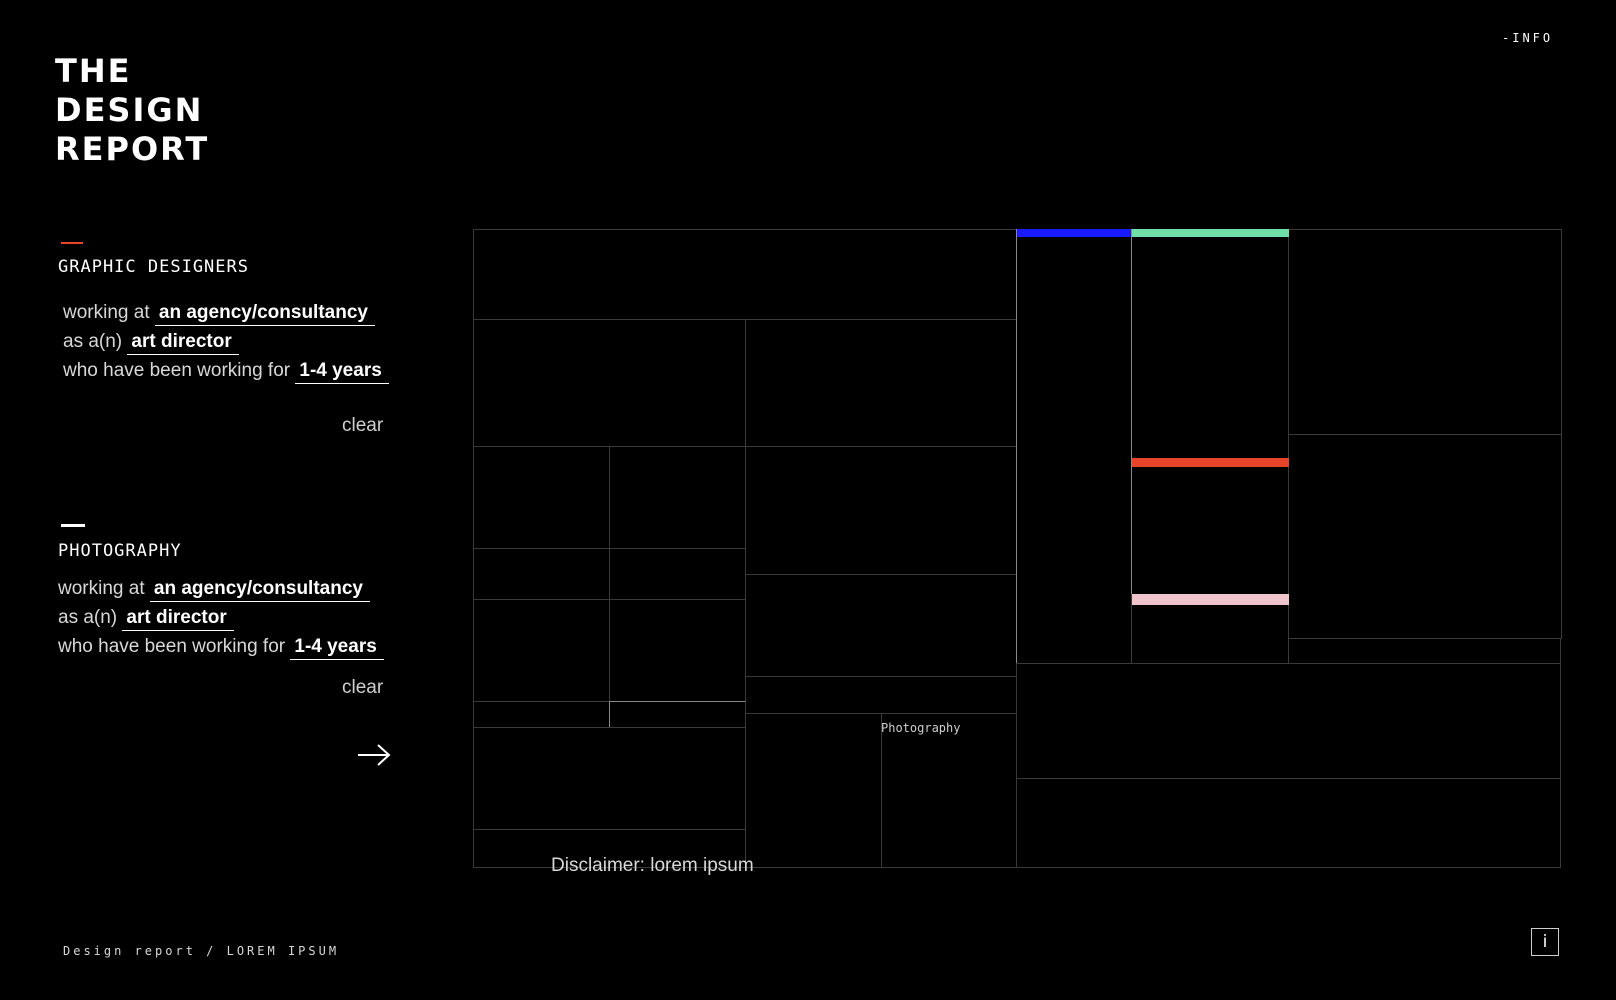  Describe the element at coordinates (259, 590) in the screenshot. I see `photography-working-at-select: an agency/consultancy` at that location.